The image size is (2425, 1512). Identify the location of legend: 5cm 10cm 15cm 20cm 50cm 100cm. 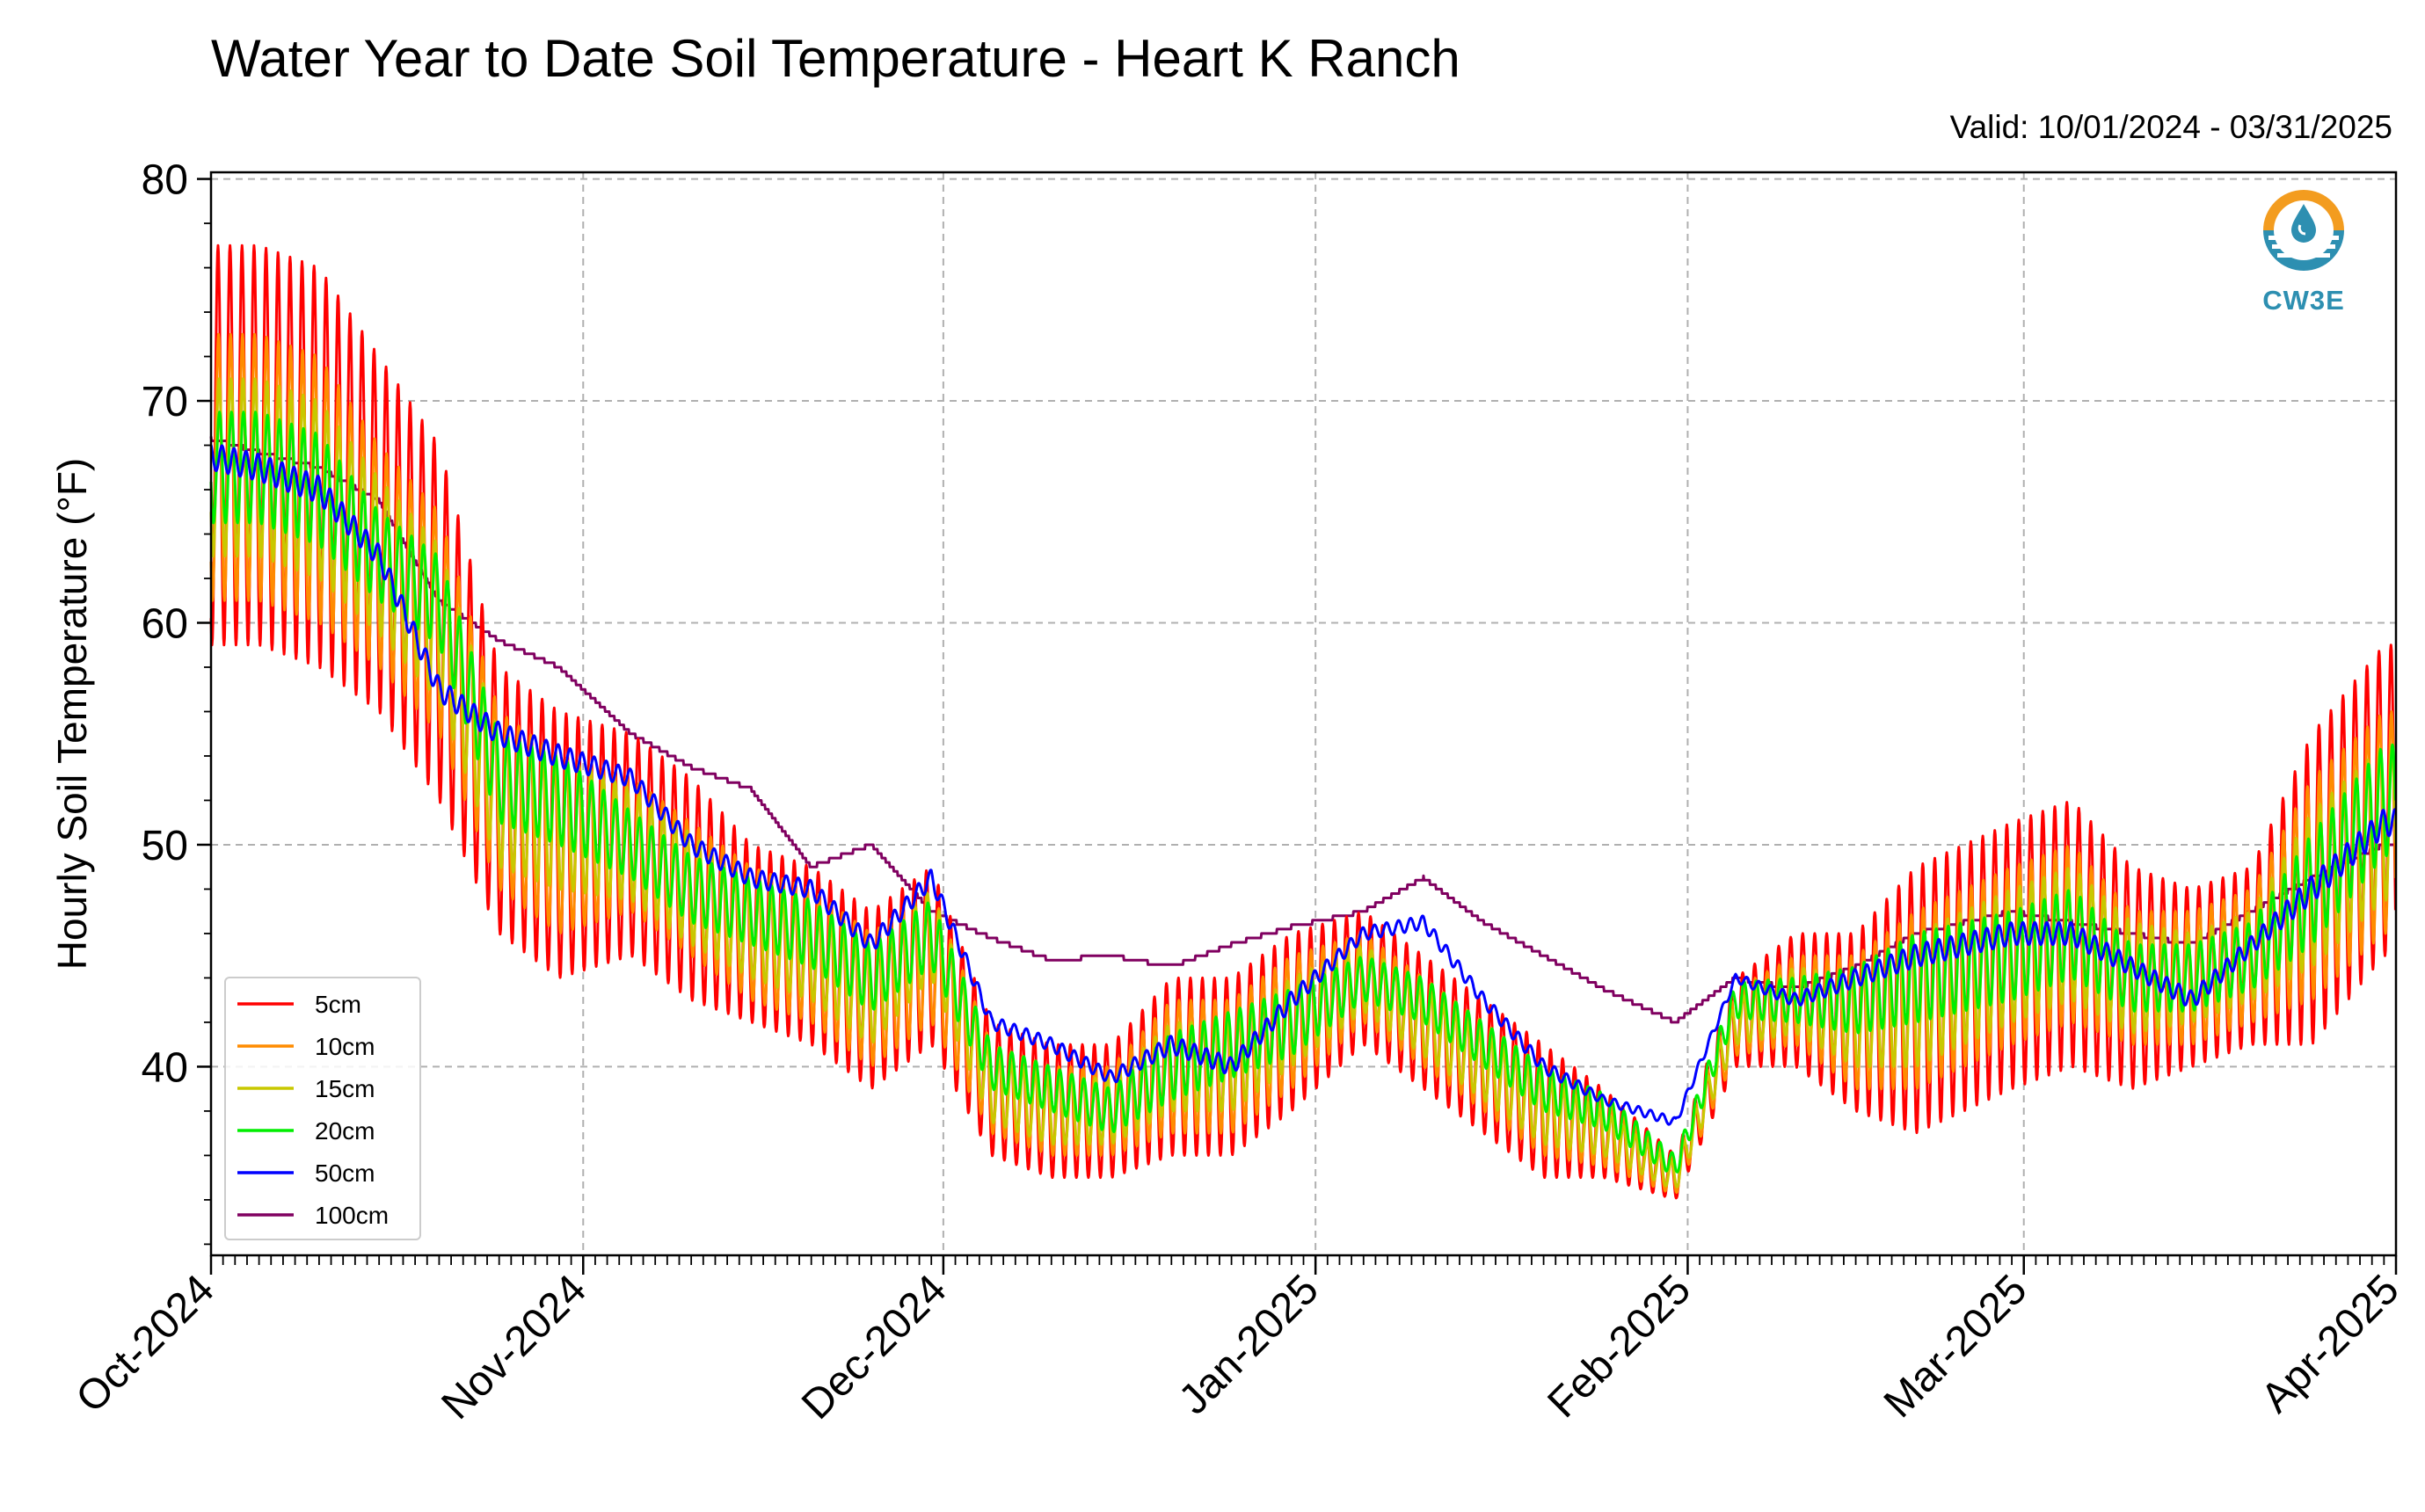
(322, 1109).